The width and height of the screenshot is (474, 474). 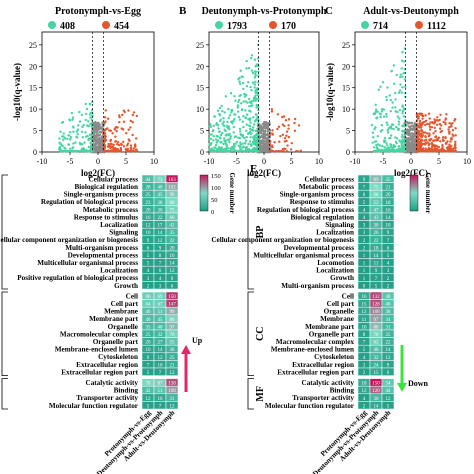 I want to click on cell-value: 15, so click(x=377, y=373).